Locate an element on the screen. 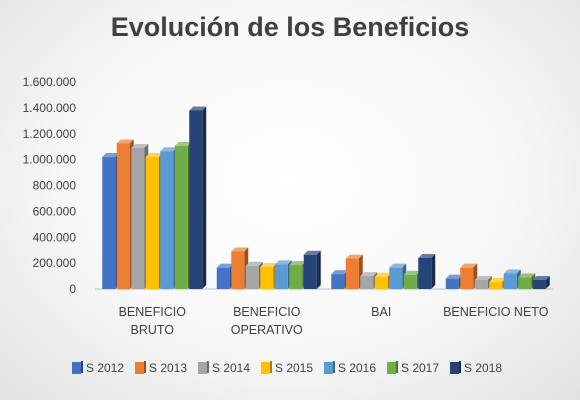  y-tick-label: 1.400.000 is located at coordinates (50, 108).